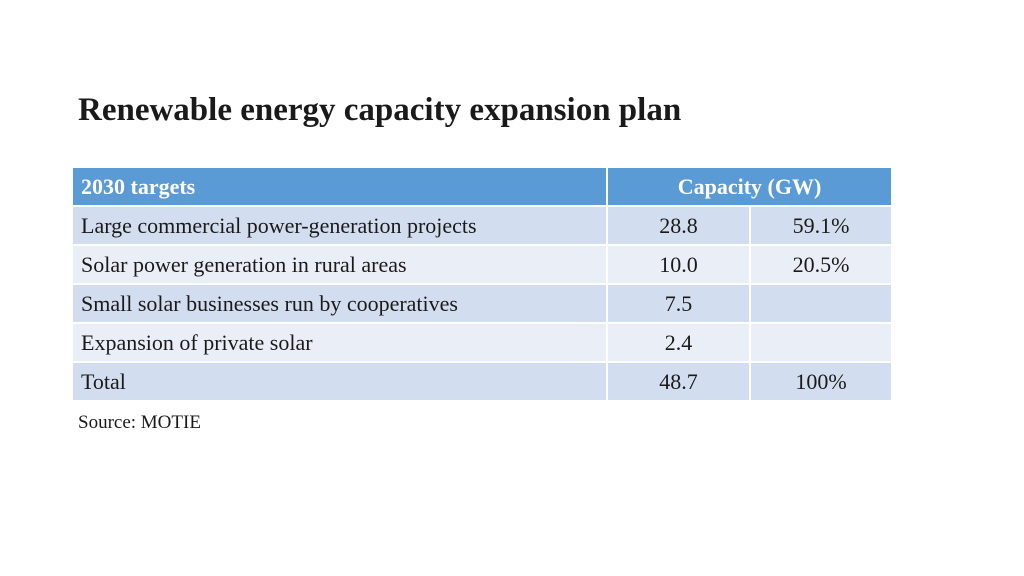  Describe the element at coordinates (380, 110) in the screenshot. I see `slide-title: Renewable energy capacity expansion plan` at that location.